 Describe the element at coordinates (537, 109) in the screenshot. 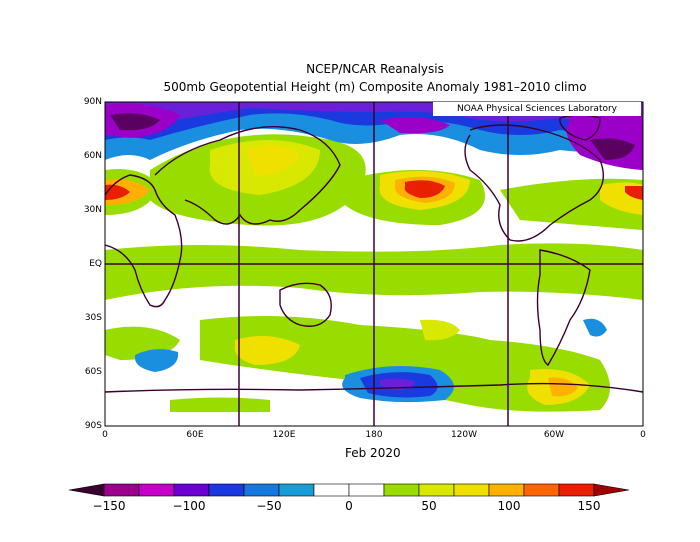

I see `credit-label: NOAA Physical Sciences Laboratory` at that location.